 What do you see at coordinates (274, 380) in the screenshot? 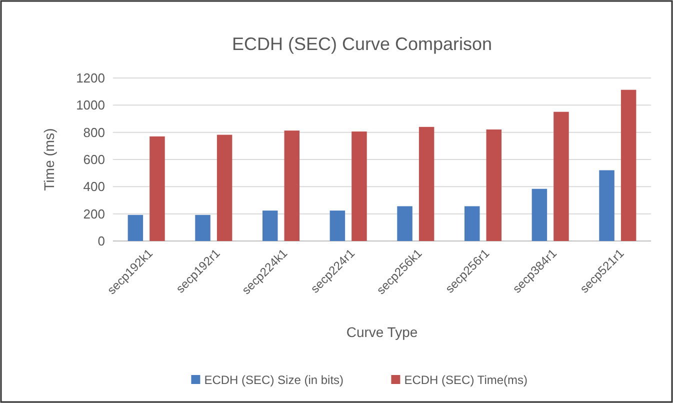
I see `legend-label: ECDH (SEC) Size (in bits)` at bounding box center [274, 380].